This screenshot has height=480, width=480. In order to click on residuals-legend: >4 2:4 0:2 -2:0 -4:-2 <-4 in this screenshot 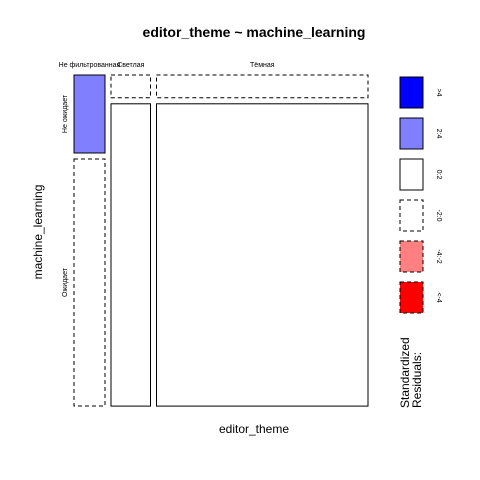, I will do `click(420, 195)`.